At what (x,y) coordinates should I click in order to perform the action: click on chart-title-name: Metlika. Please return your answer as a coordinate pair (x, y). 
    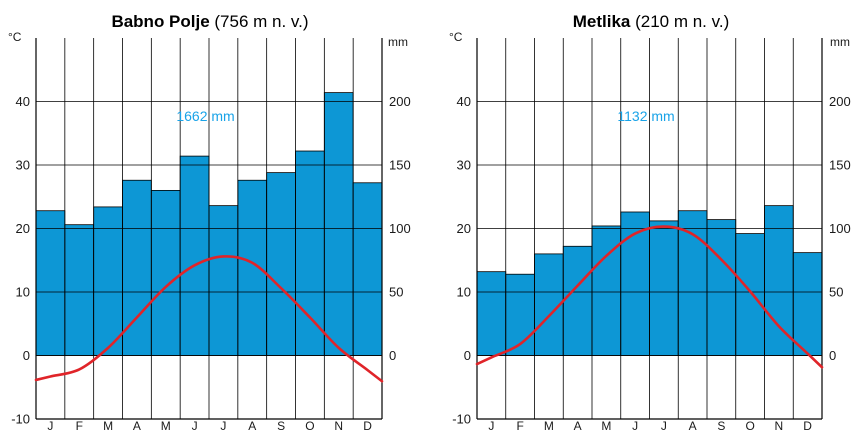
    Looking at the image, I should click on (602, 21).